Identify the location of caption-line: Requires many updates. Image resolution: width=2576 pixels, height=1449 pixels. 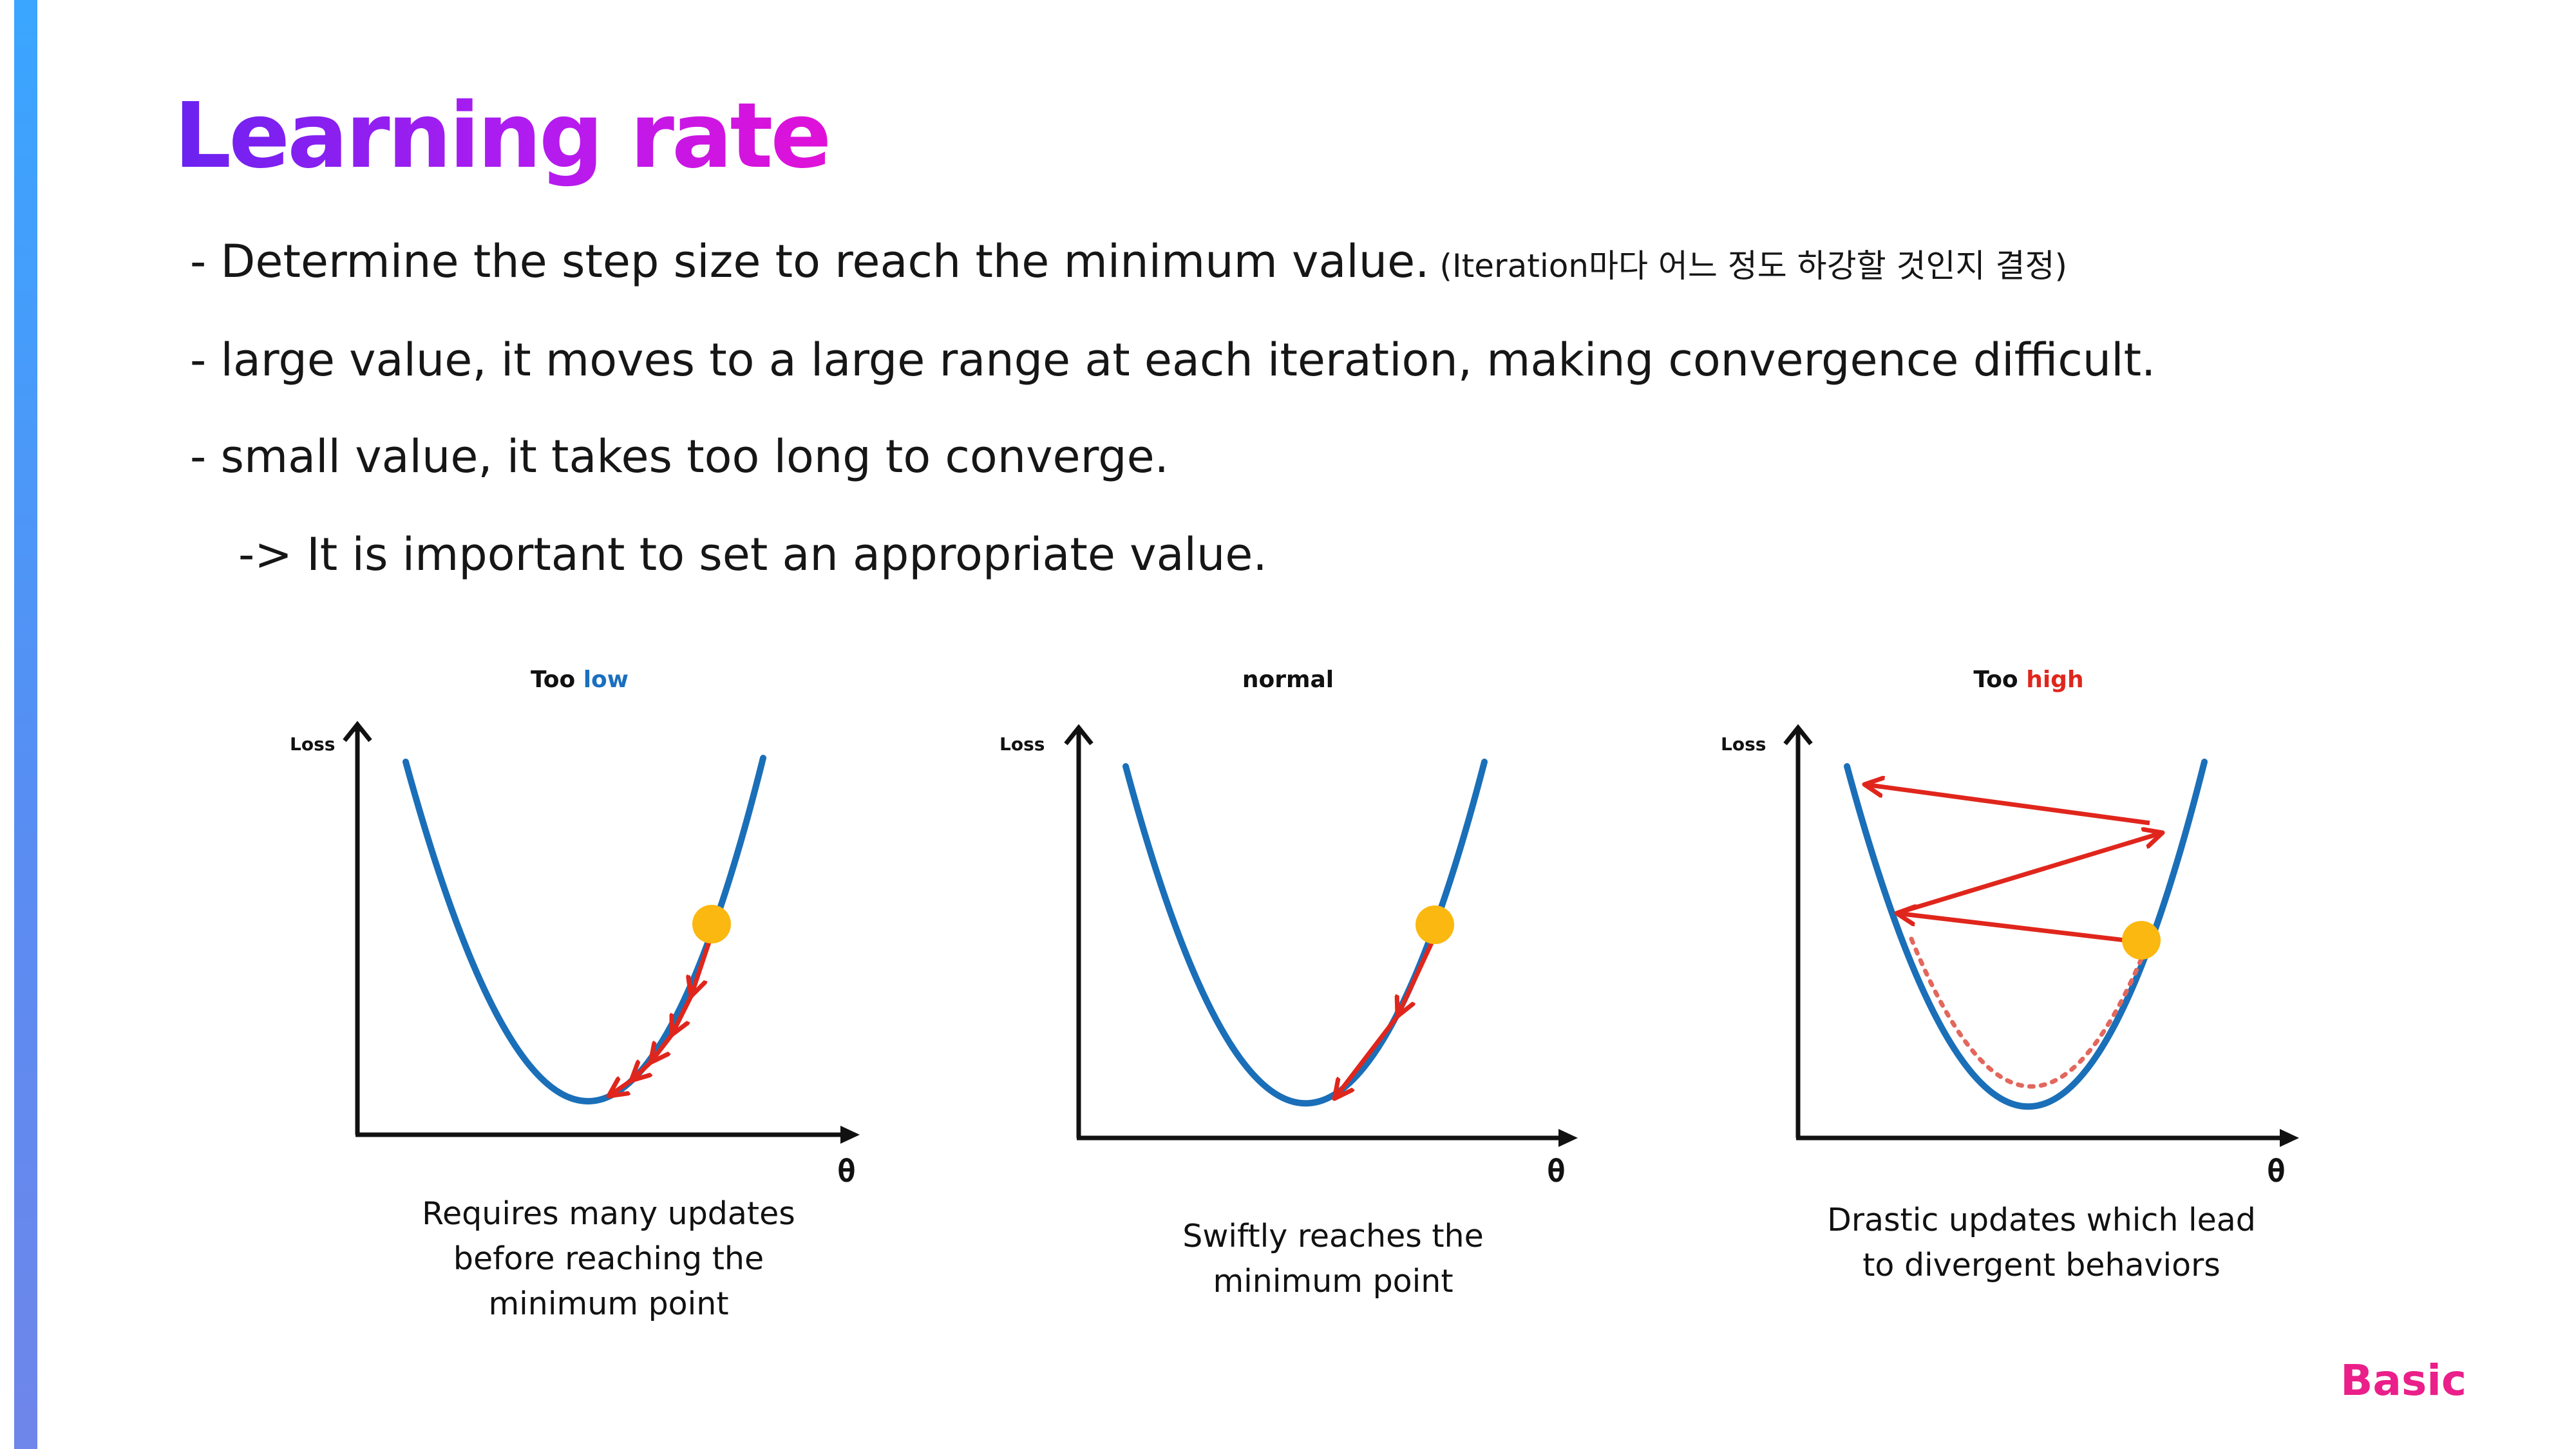
(608, 1213).